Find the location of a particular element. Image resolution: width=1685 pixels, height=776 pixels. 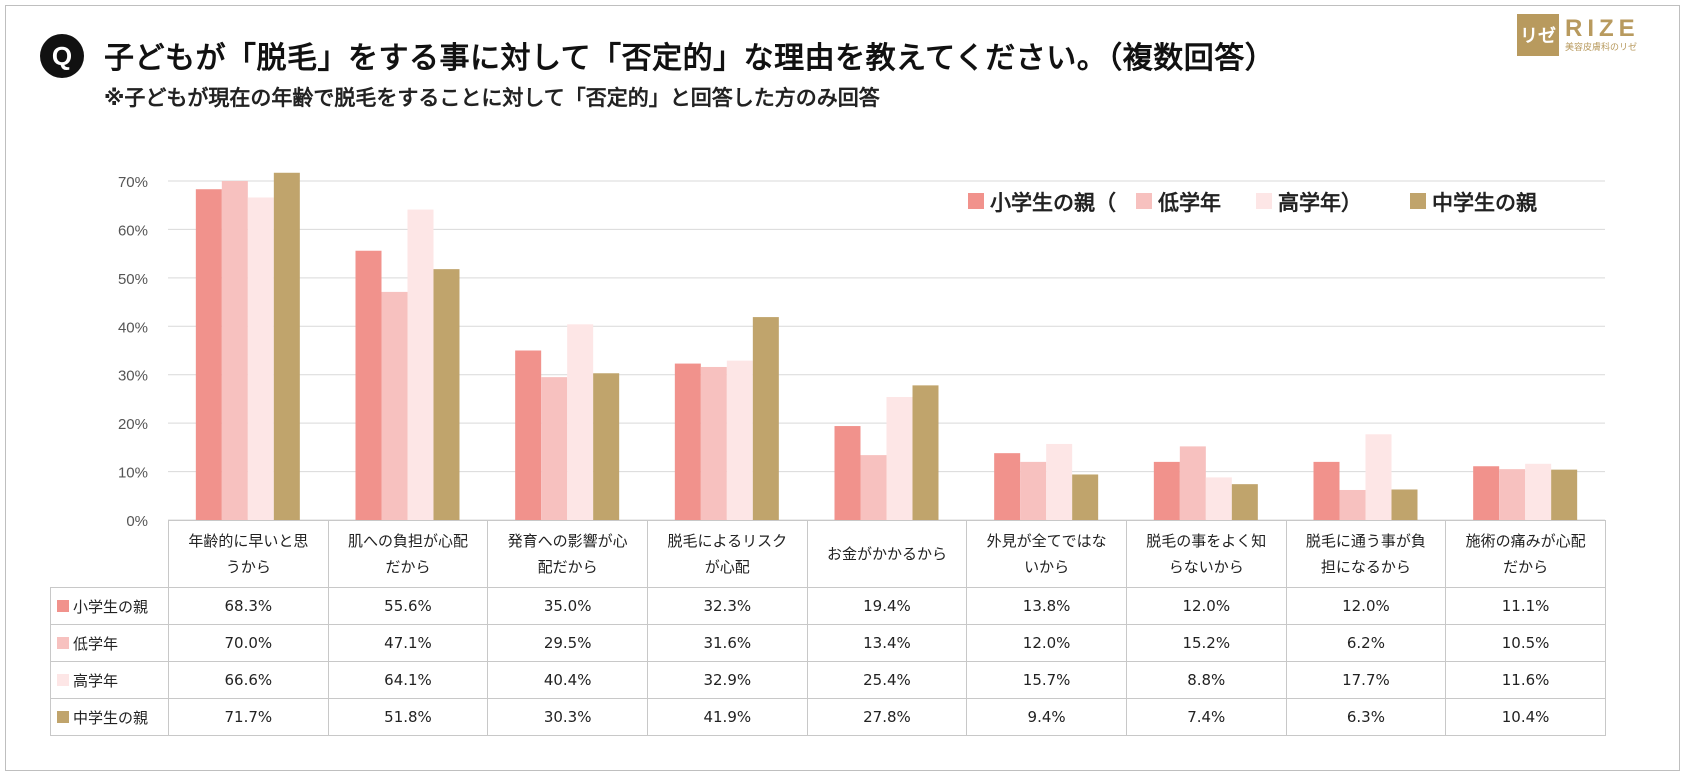

bar-高学年-5 is located at coordinates (899, 458).